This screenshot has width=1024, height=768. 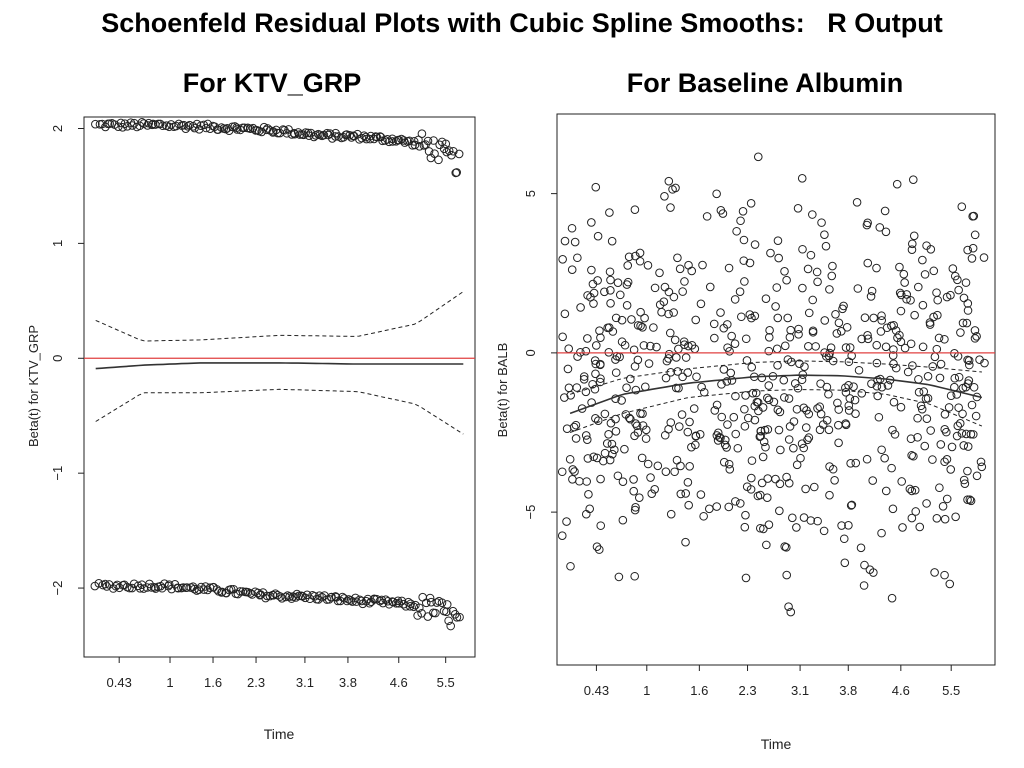 What do you see at coordinates (57, 243) in the screenshot?
I see `y-tick-label: 1` at bounding box center [57, 243].